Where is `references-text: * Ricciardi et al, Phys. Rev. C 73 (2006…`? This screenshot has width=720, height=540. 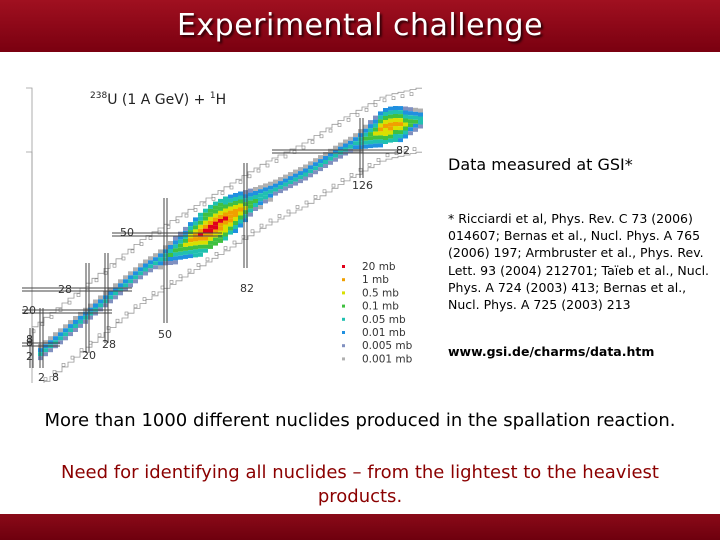 references-text: * Ricciardi et al, Phys. Rev. C 73 (2006… is located at coordinates (579, 262).